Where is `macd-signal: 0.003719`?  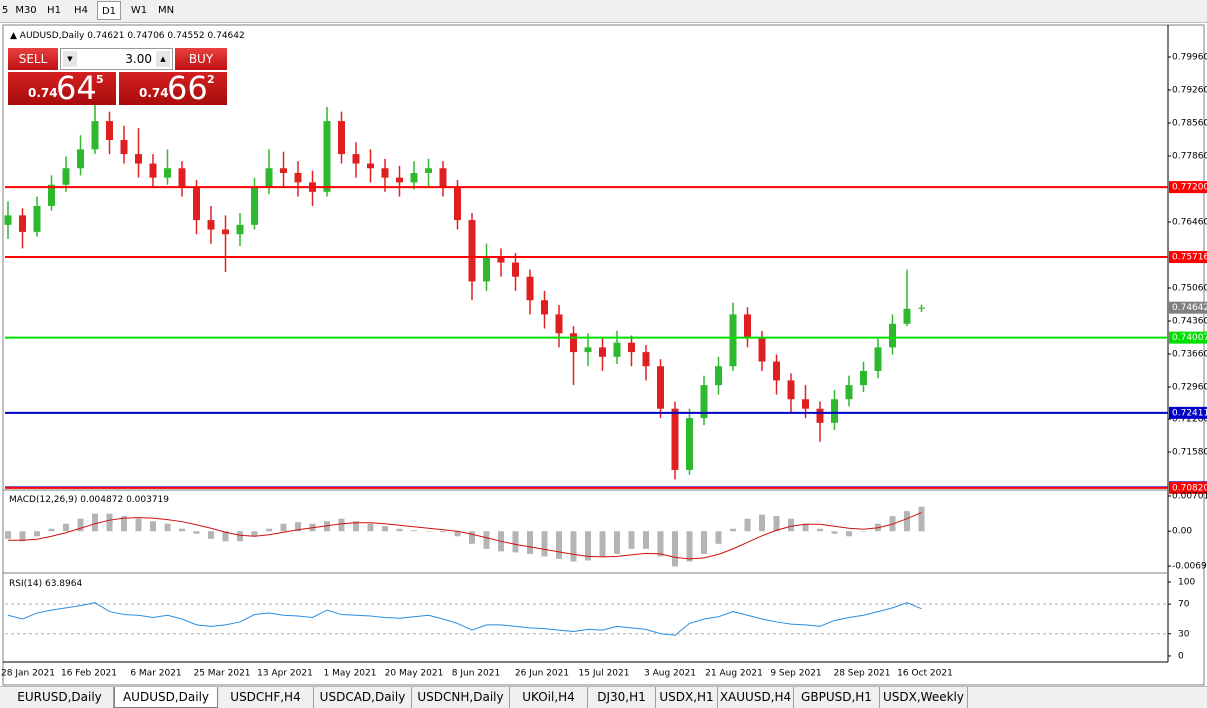
macd-signal: 0.003719 is located at coordinates (147, 500).